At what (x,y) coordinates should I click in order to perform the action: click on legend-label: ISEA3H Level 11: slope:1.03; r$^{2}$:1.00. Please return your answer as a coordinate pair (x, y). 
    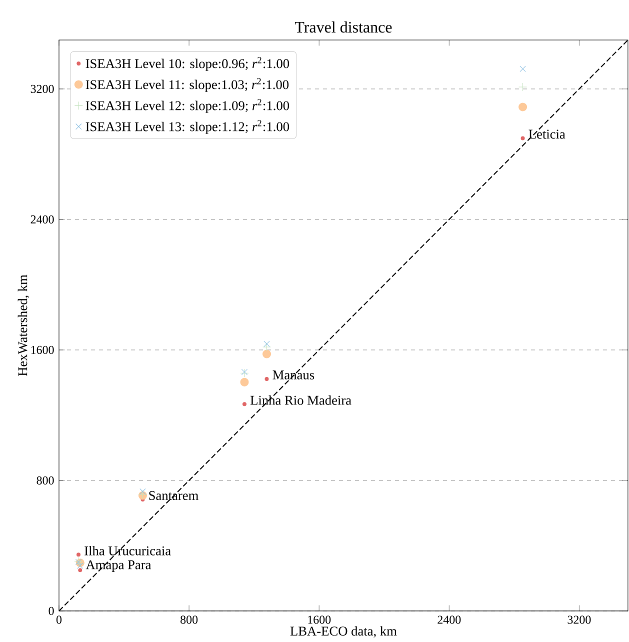
    Looking at the image, I should click on (187, 85).